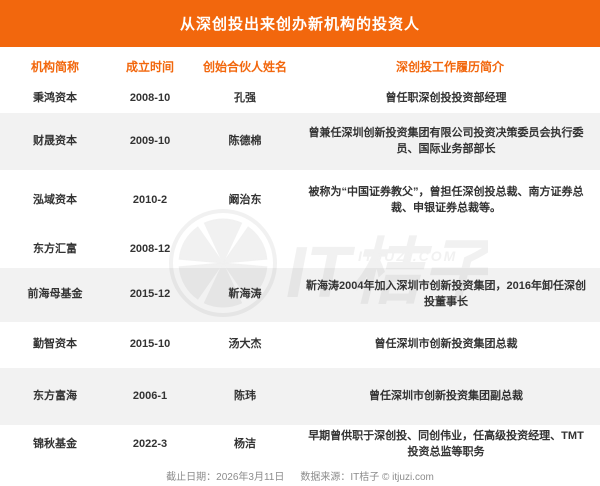 The height and width of the screenshot is (486, 600). I want to click on org-cell: 泓域资本, so click(55, 200).